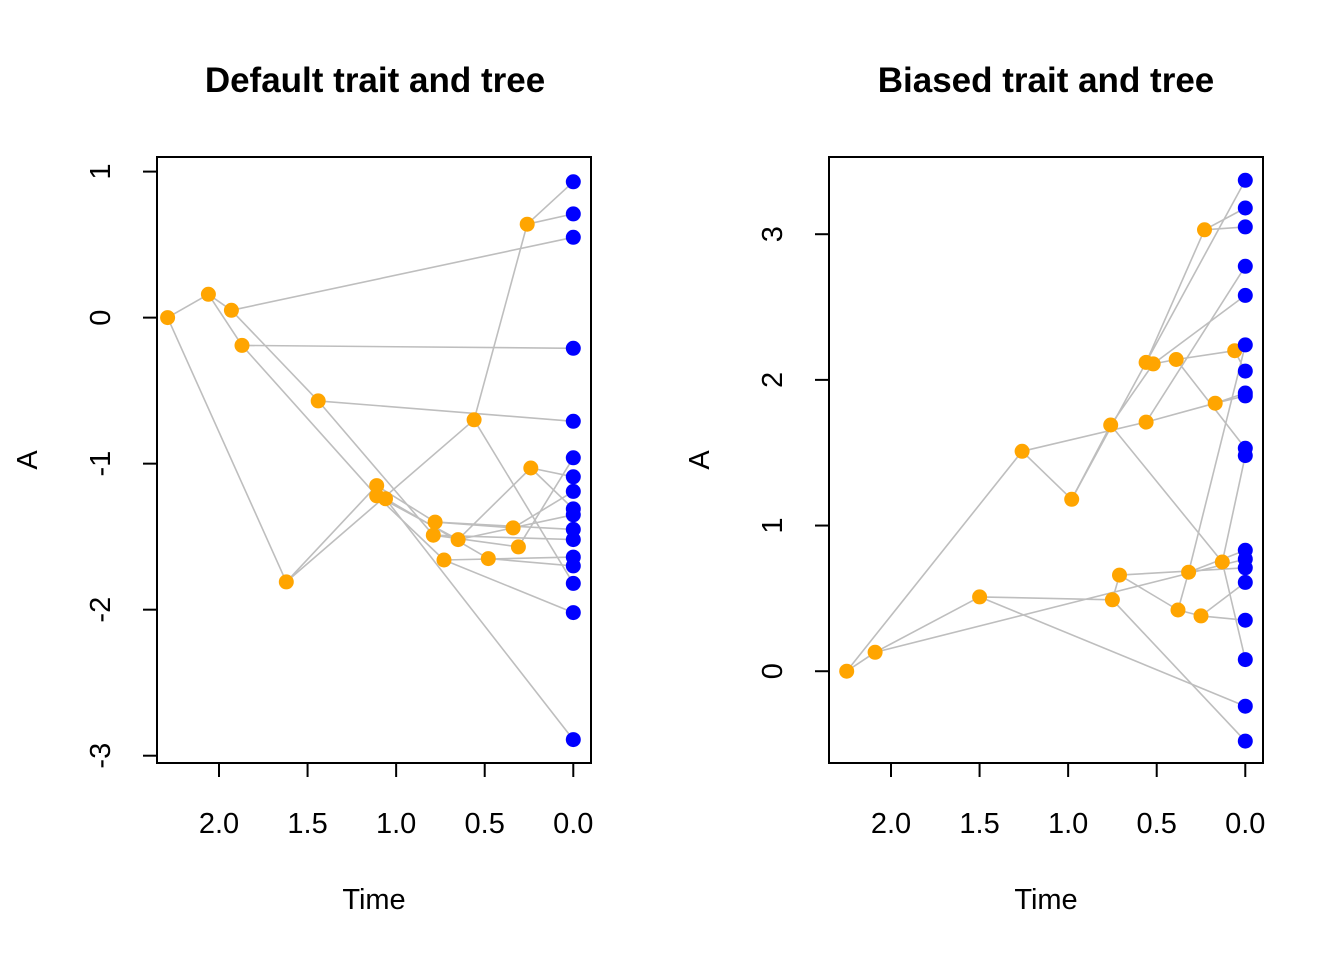 This screenshot has height=960, width=1344. Describe the element at coordinates (373, 900) in the screenshot. I see `x-axis-label: Time` at that location.